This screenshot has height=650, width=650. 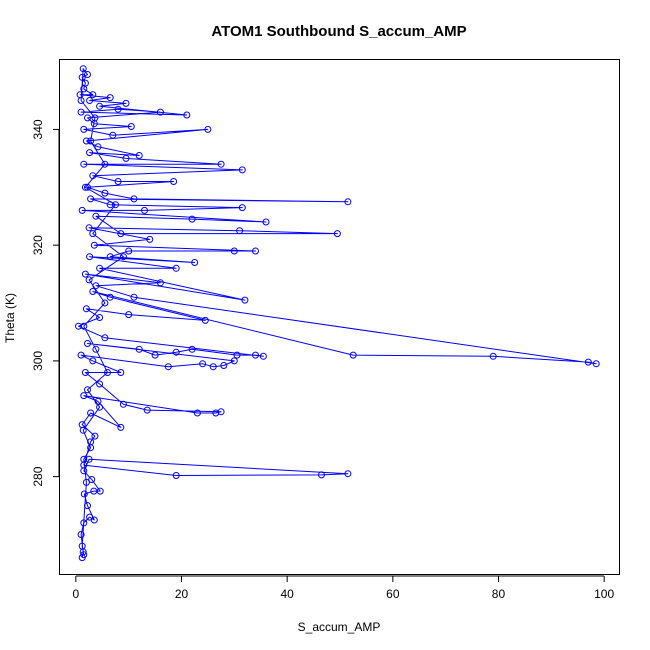 What do you see at coordinates (76, 594) in the screenshot?
I see `x-tick-label: 0` at bounding box center [76, 594].